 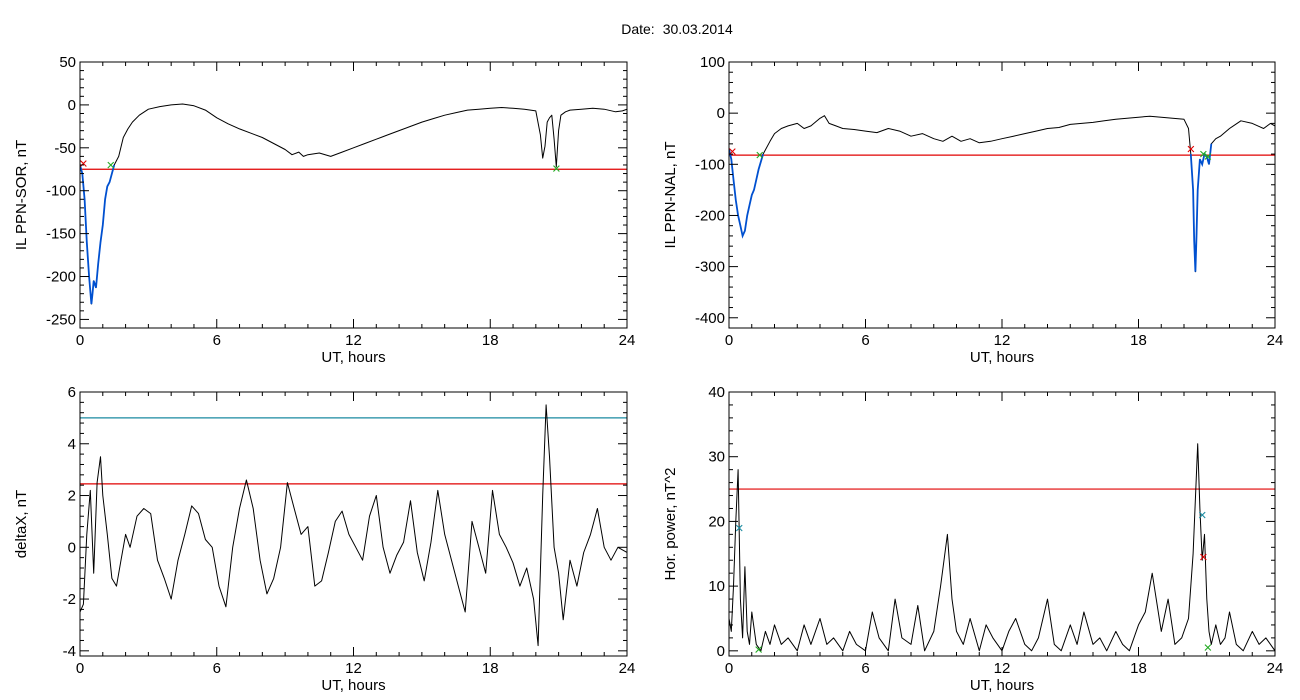 I want to click on y-tick-label: 30, so click(x=716, y=457).